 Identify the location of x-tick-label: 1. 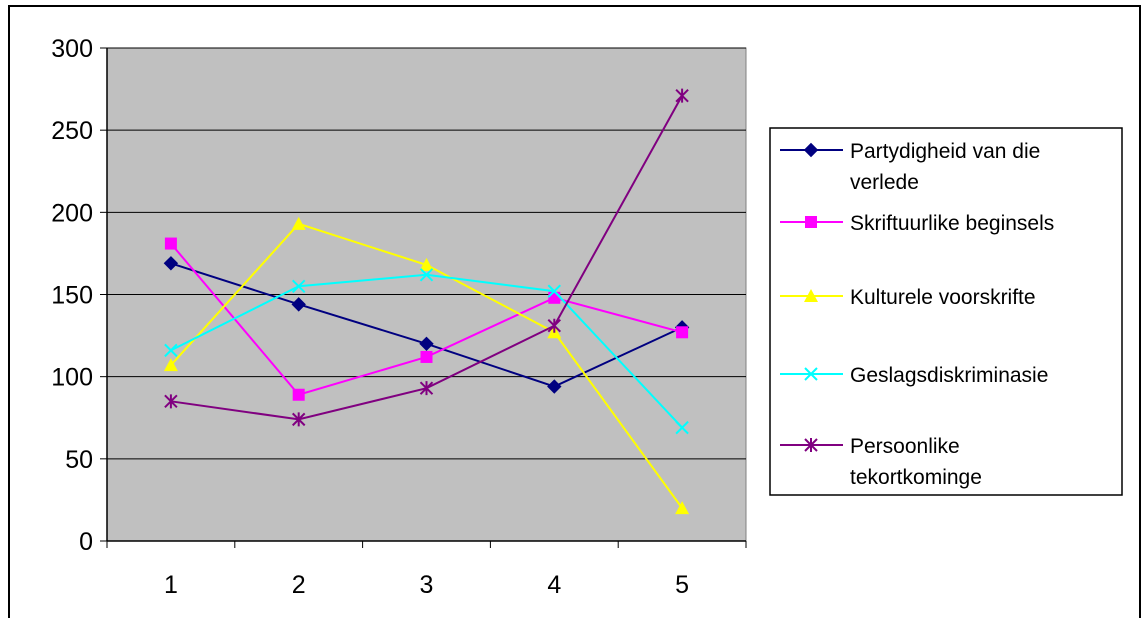
(171, 585).